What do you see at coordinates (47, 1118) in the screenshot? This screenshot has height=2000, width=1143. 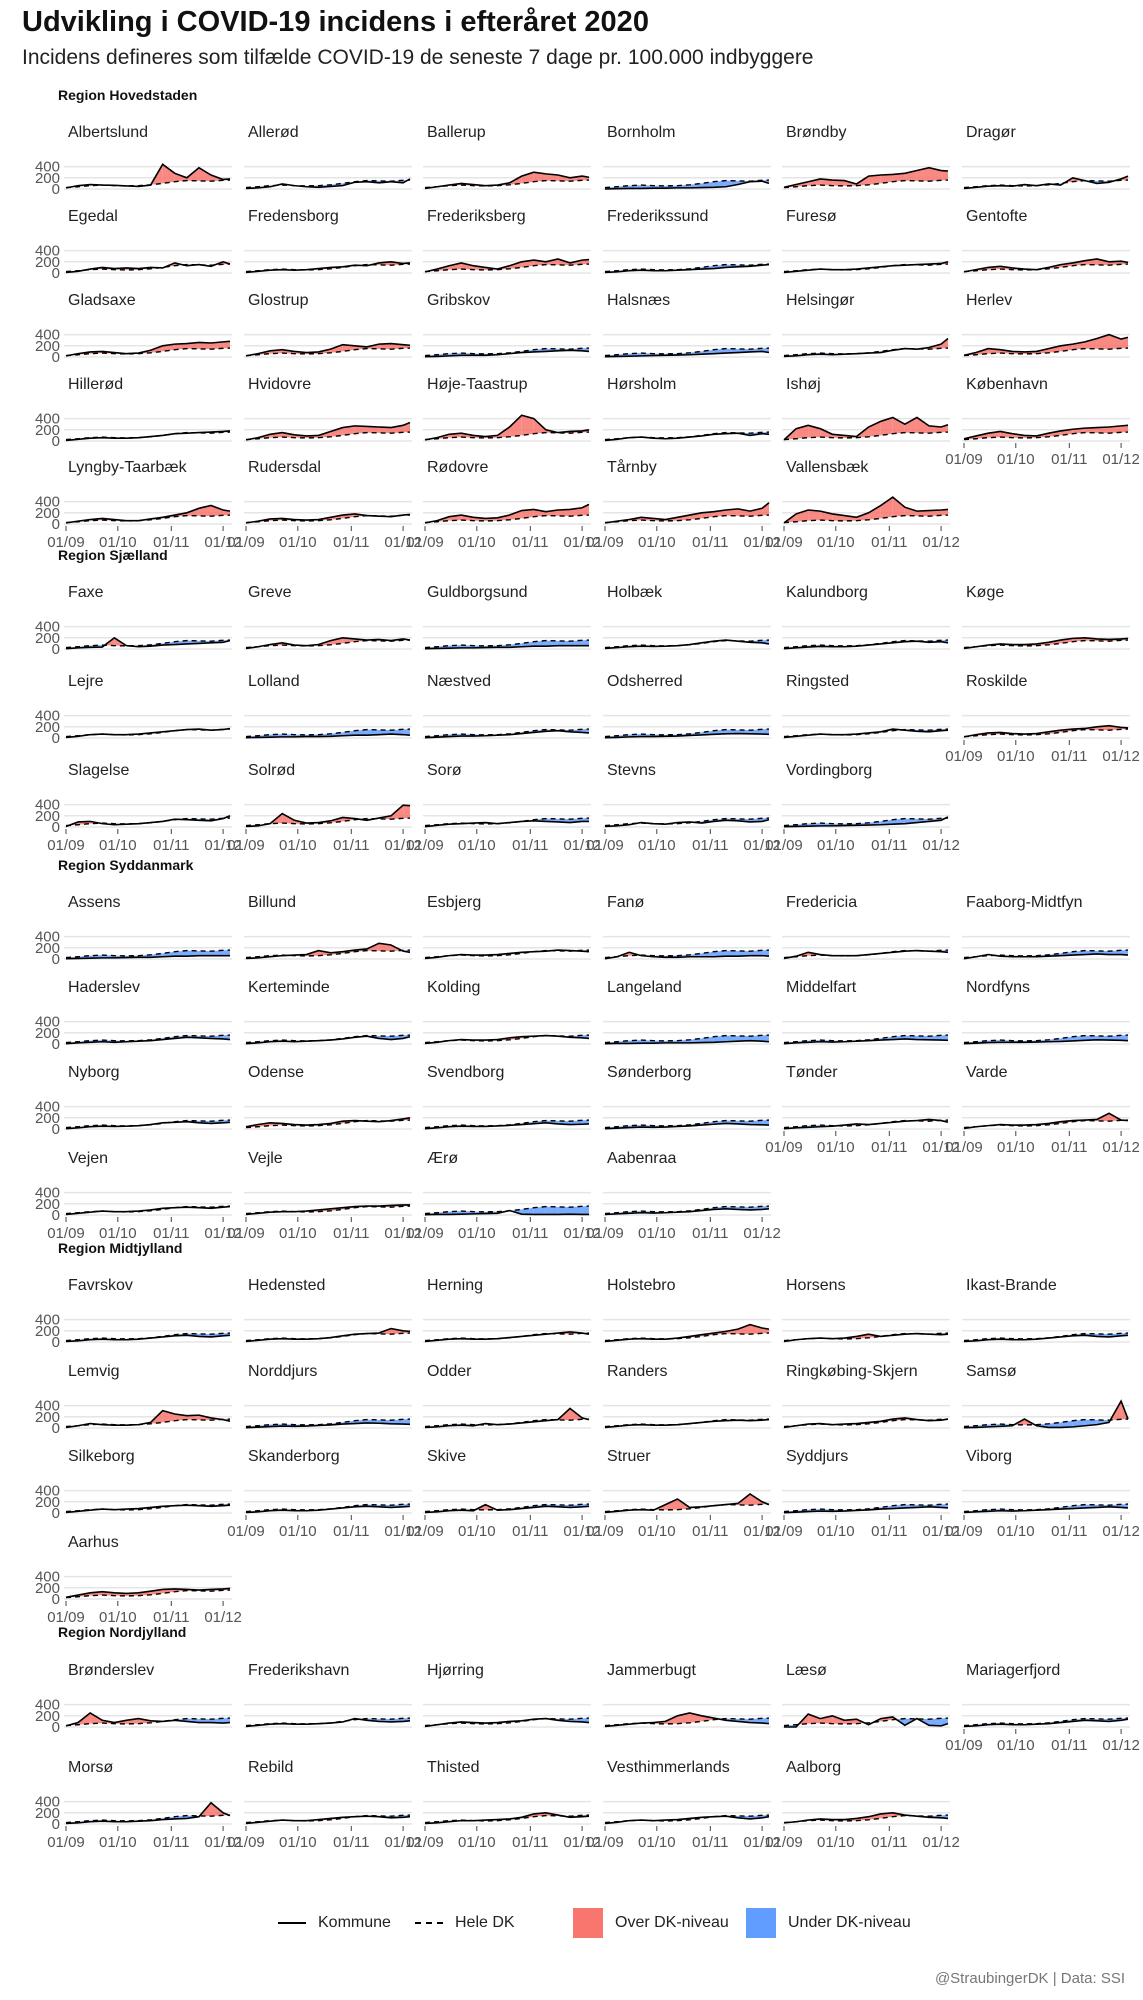 I see `y-tick-label: 200` at bounding box center [47, 1118].